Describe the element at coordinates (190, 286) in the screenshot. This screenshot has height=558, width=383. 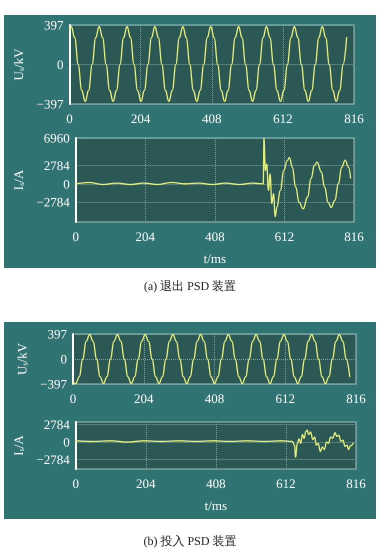
I see `text: (a) 退出 PSD 装置` at that location.